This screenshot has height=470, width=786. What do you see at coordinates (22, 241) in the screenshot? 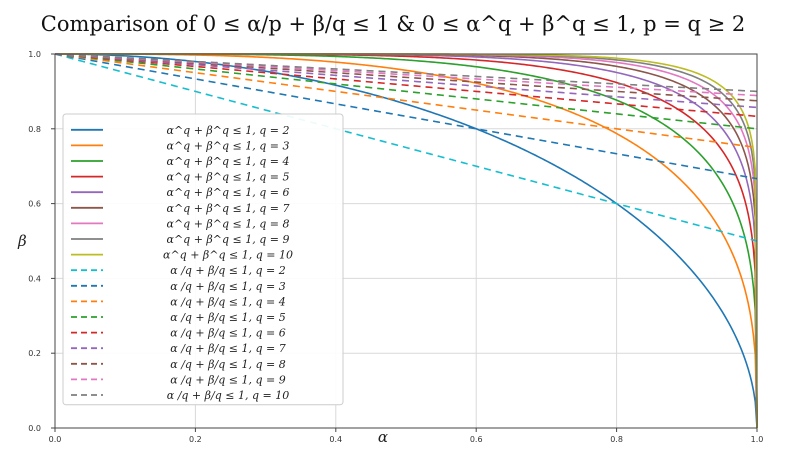
I see `y-axis-label: β` at bounding box center [22, 241].